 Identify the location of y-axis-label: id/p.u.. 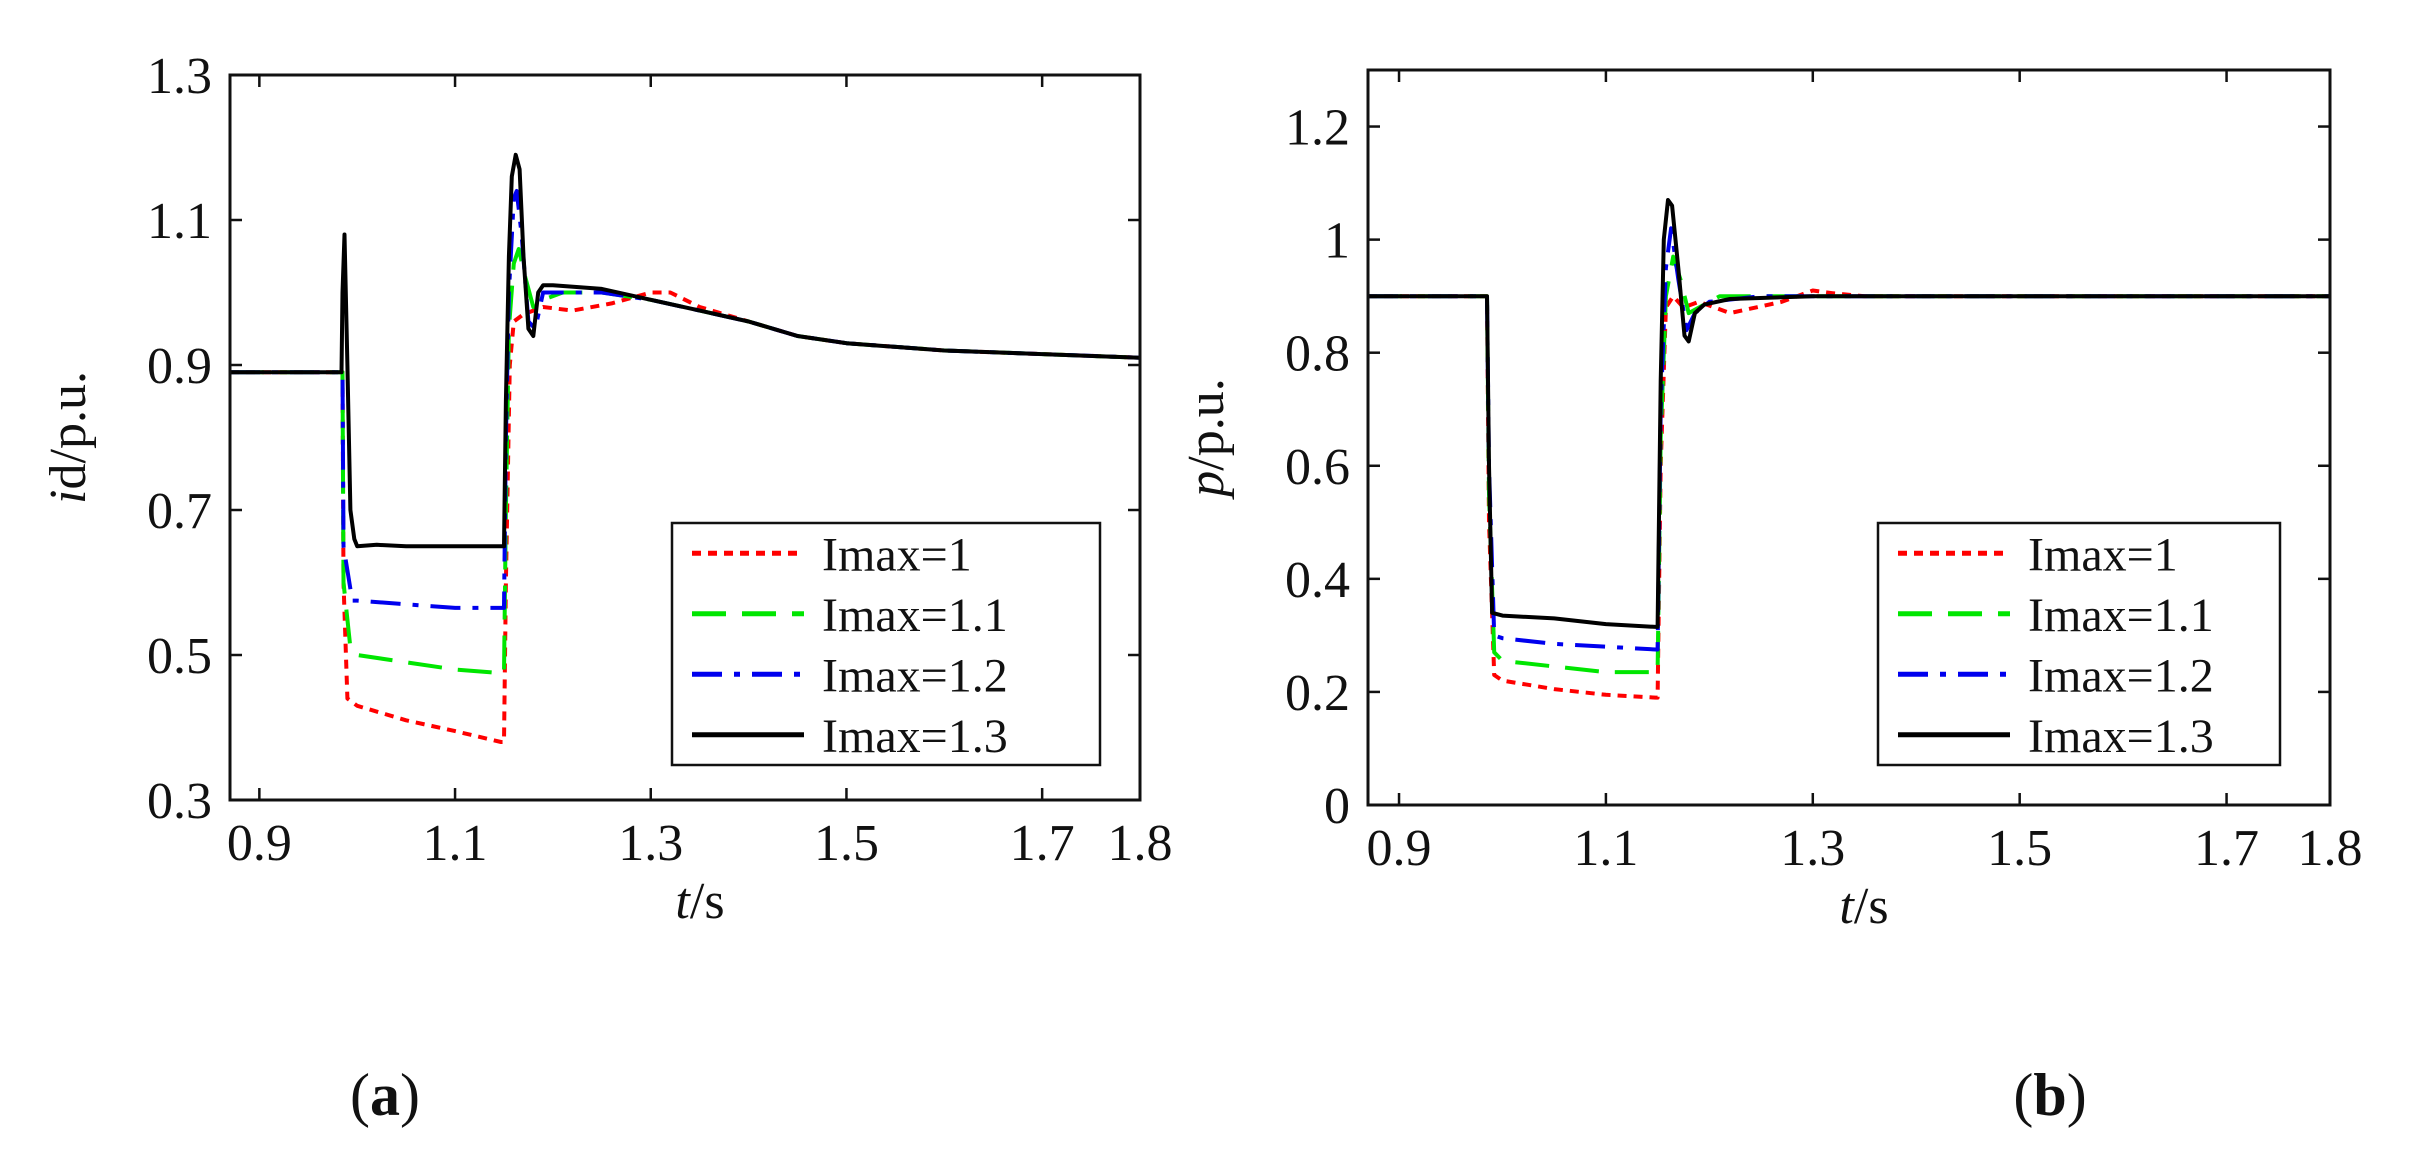
(68, 437).